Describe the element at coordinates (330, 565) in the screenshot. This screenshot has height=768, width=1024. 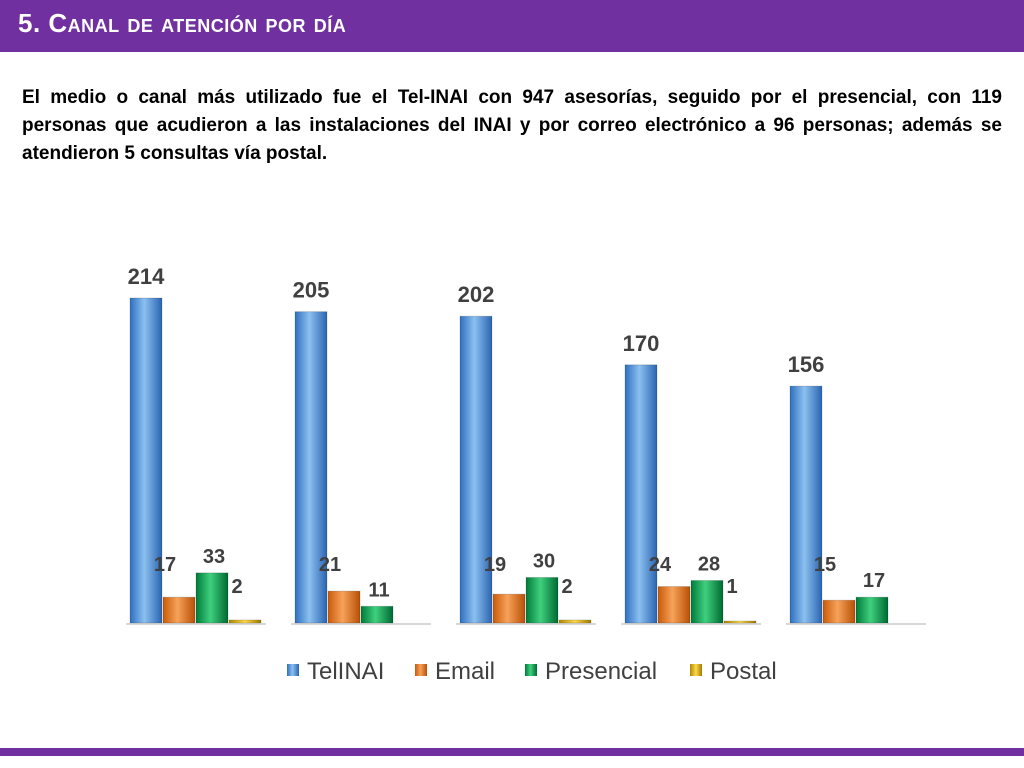
I see `data-label-email-2: 21` at that location.